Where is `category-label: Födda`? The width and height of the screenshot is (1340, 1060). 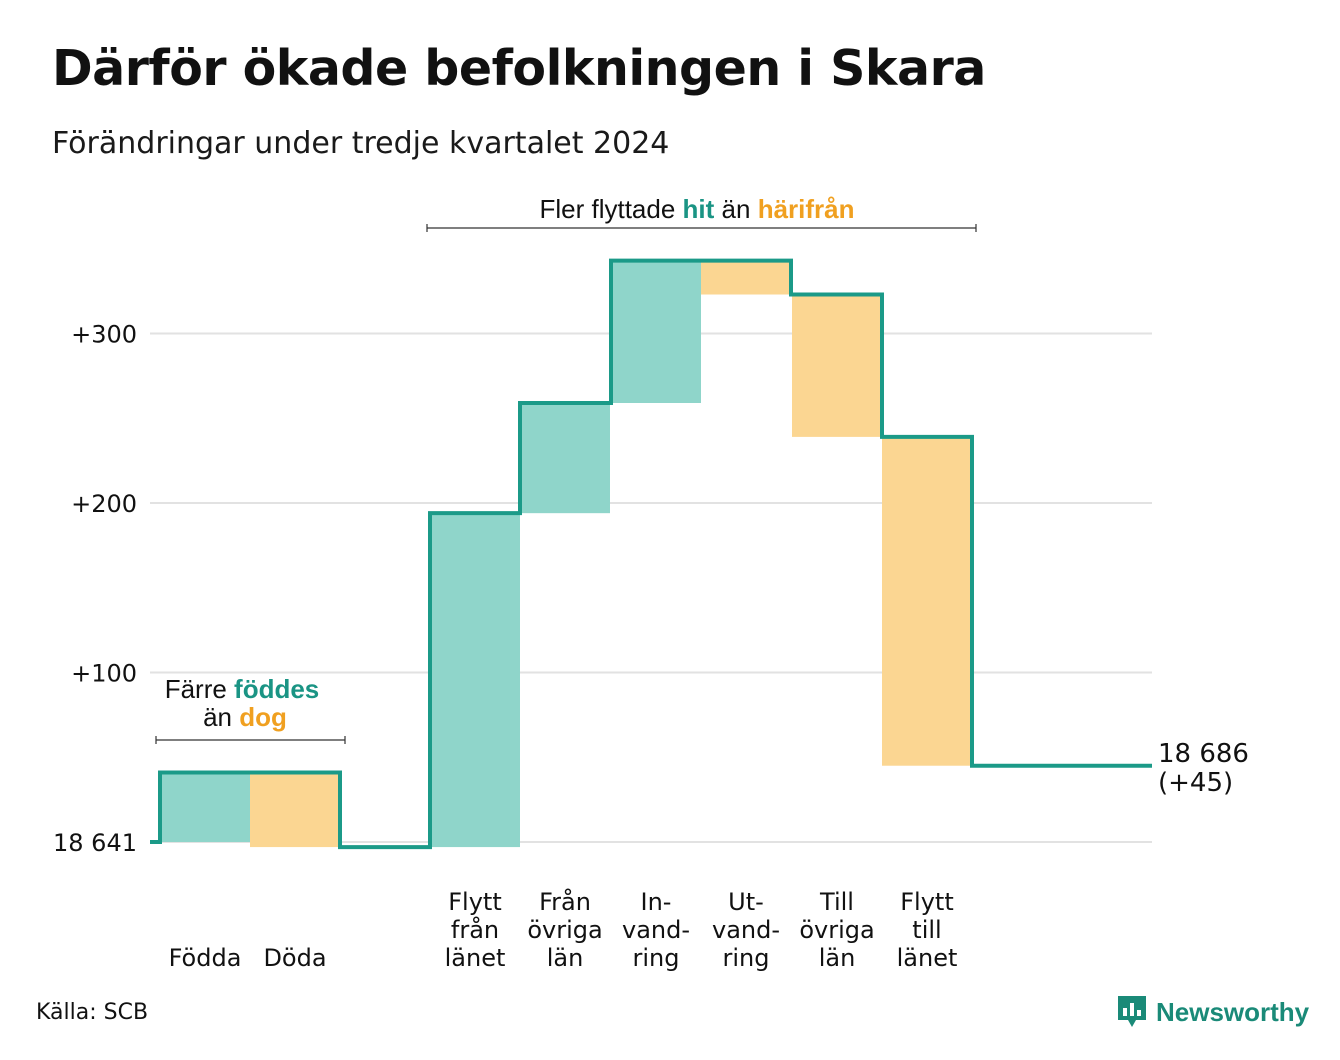 category-label: Födda is located at coordinates (205, 958).